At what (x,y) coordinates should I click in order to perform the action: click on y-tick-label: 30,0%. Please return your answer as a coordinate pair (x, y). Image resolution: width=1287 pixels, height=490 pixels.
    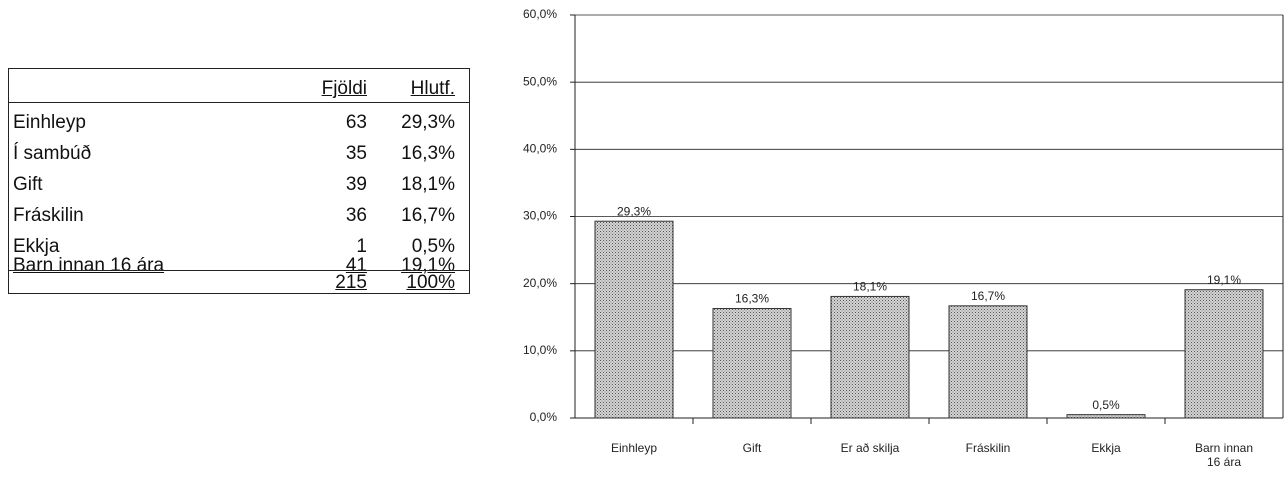
    Looking at the image, I should click on (540, 216).